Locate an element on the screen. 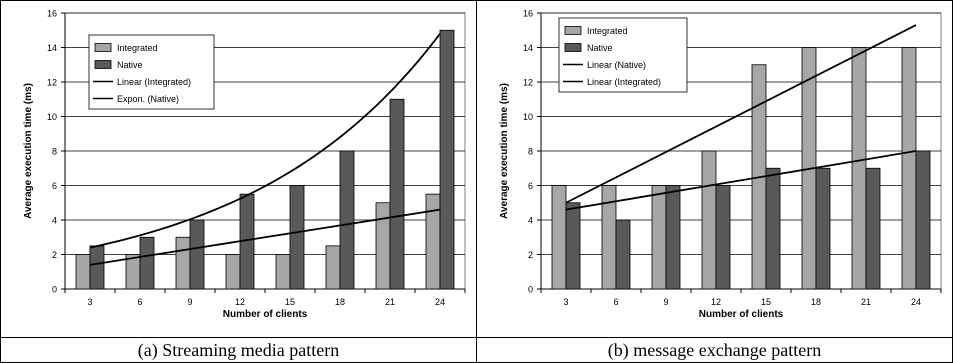 This screenshot has height=363, width=953. caption-message-exchange: (b) message exchange pattern is located at coordinates (714, 350).